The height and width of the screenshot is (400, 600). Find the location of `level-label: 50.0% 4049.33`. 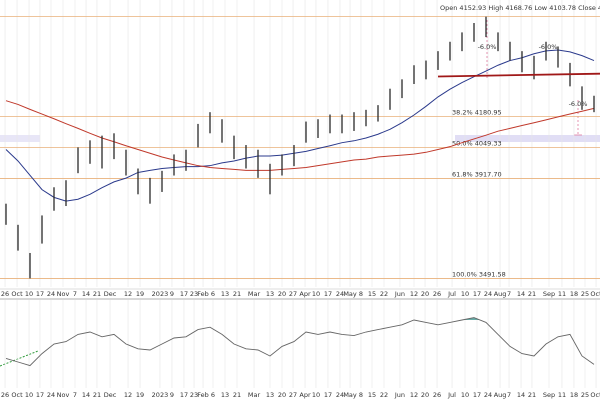

level-label: 50.0% 4049.33 is located at coordinates (477, 144).